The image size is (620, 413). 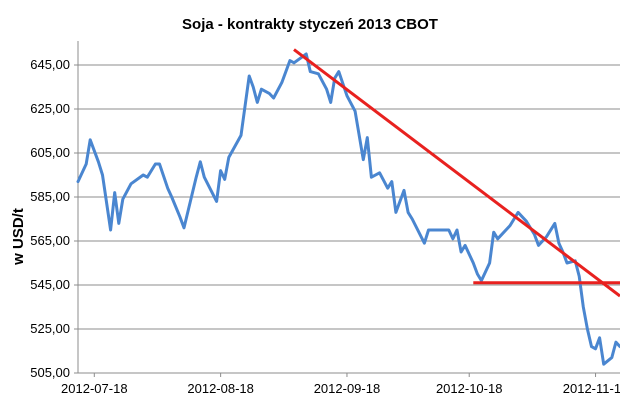 I want to click on x-tick-label: 2012-07-18, so click(x=94, y=388).